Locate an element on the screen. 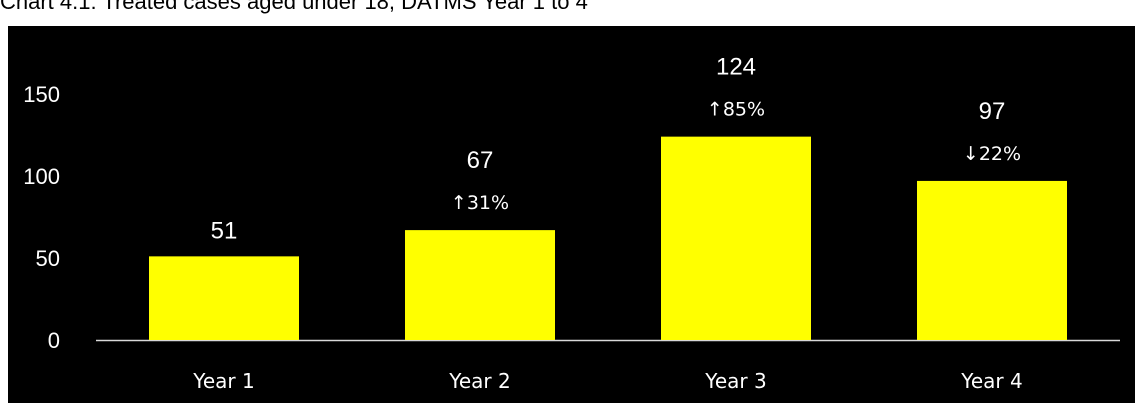  change-labels: ↑31% ↑85% ↓22% is located at coordinates (736, 156).